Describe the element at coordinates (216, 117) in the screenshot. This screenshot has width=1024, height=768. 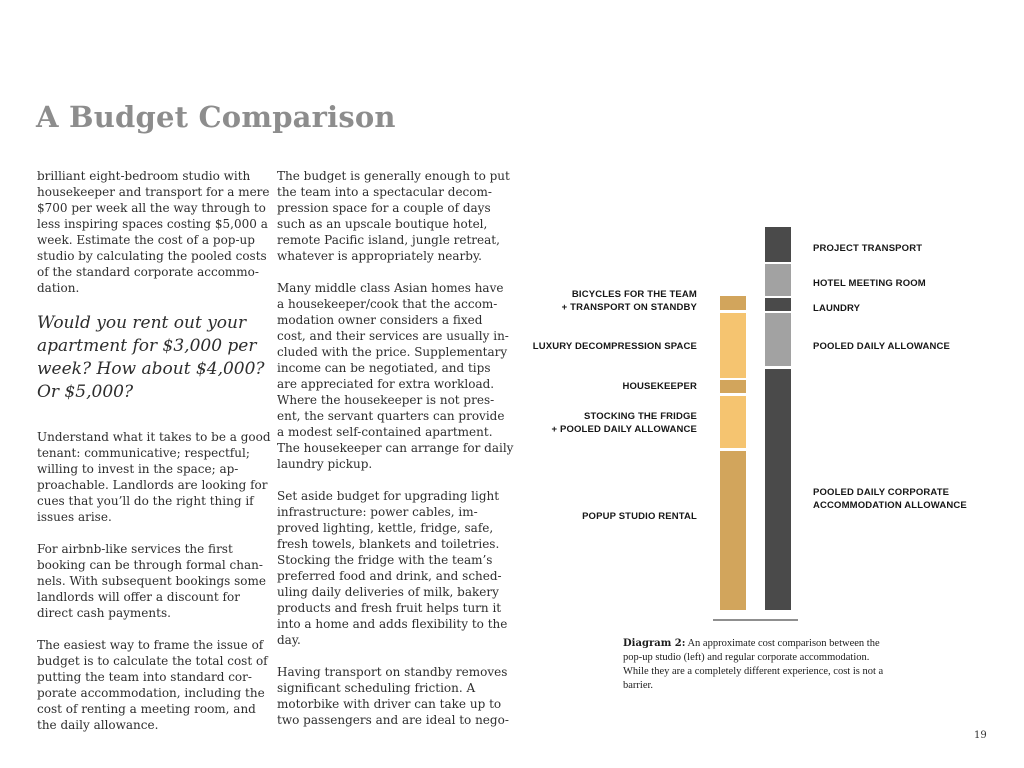
I see `page-title: A Budget Comparison` at that location.